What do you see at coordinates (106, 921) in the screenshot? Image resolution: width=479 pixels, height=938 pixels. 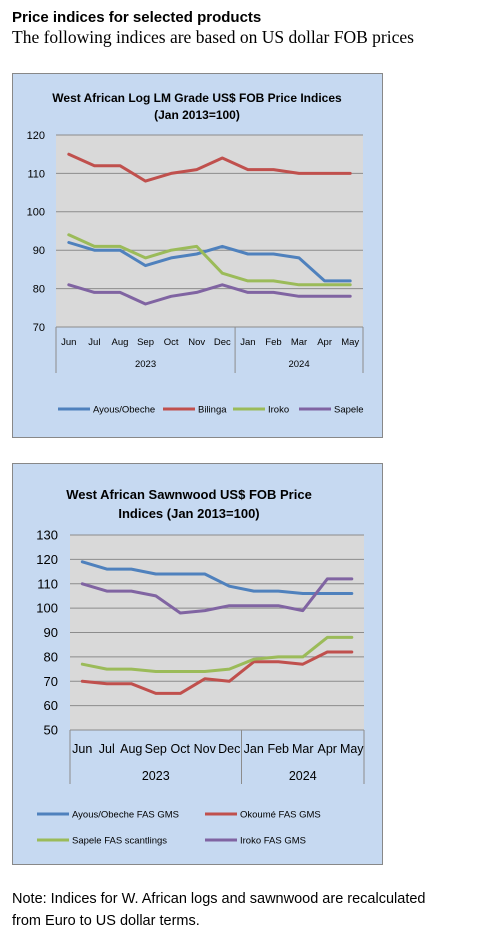 I see `footnote-line-2: from Euro to US dollar terms.` at bounding box center [106, 921].